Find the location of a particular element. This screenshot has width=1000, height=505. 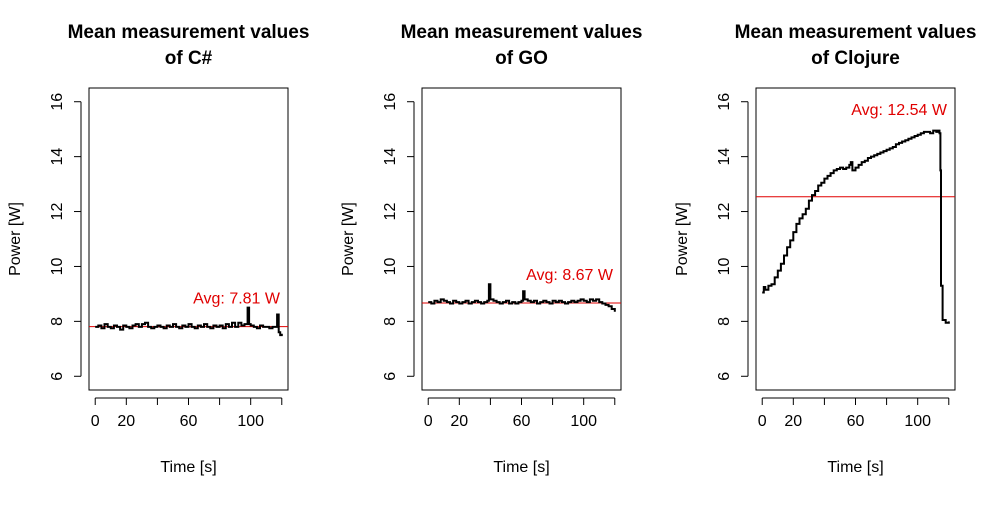

average-label: Avg: 8.67 W is located at coordinates (570, 275).